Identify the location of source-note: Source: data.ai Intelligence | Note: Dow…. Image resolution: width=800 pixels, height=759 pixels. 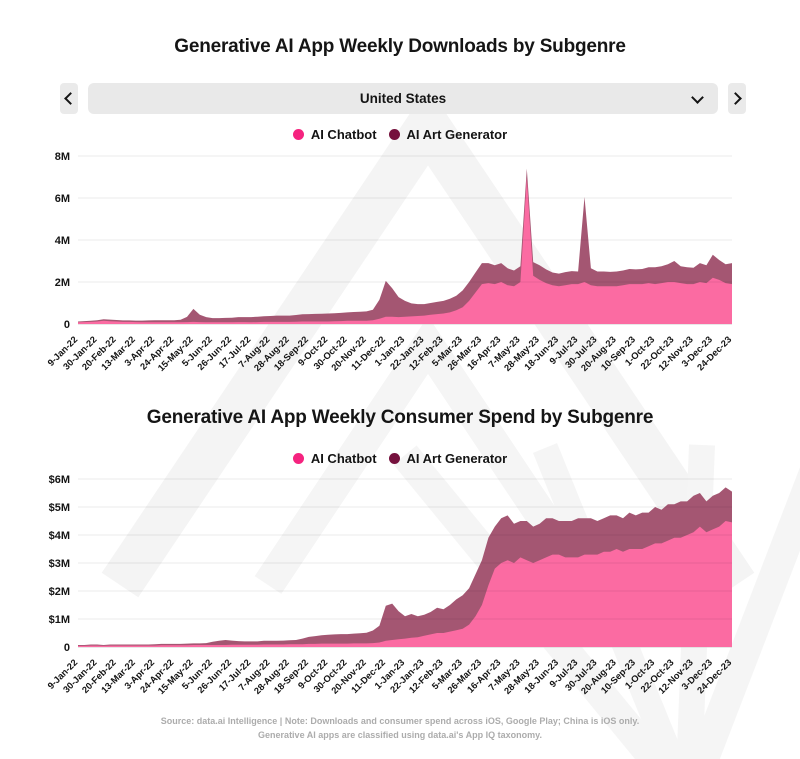
(400, 729).